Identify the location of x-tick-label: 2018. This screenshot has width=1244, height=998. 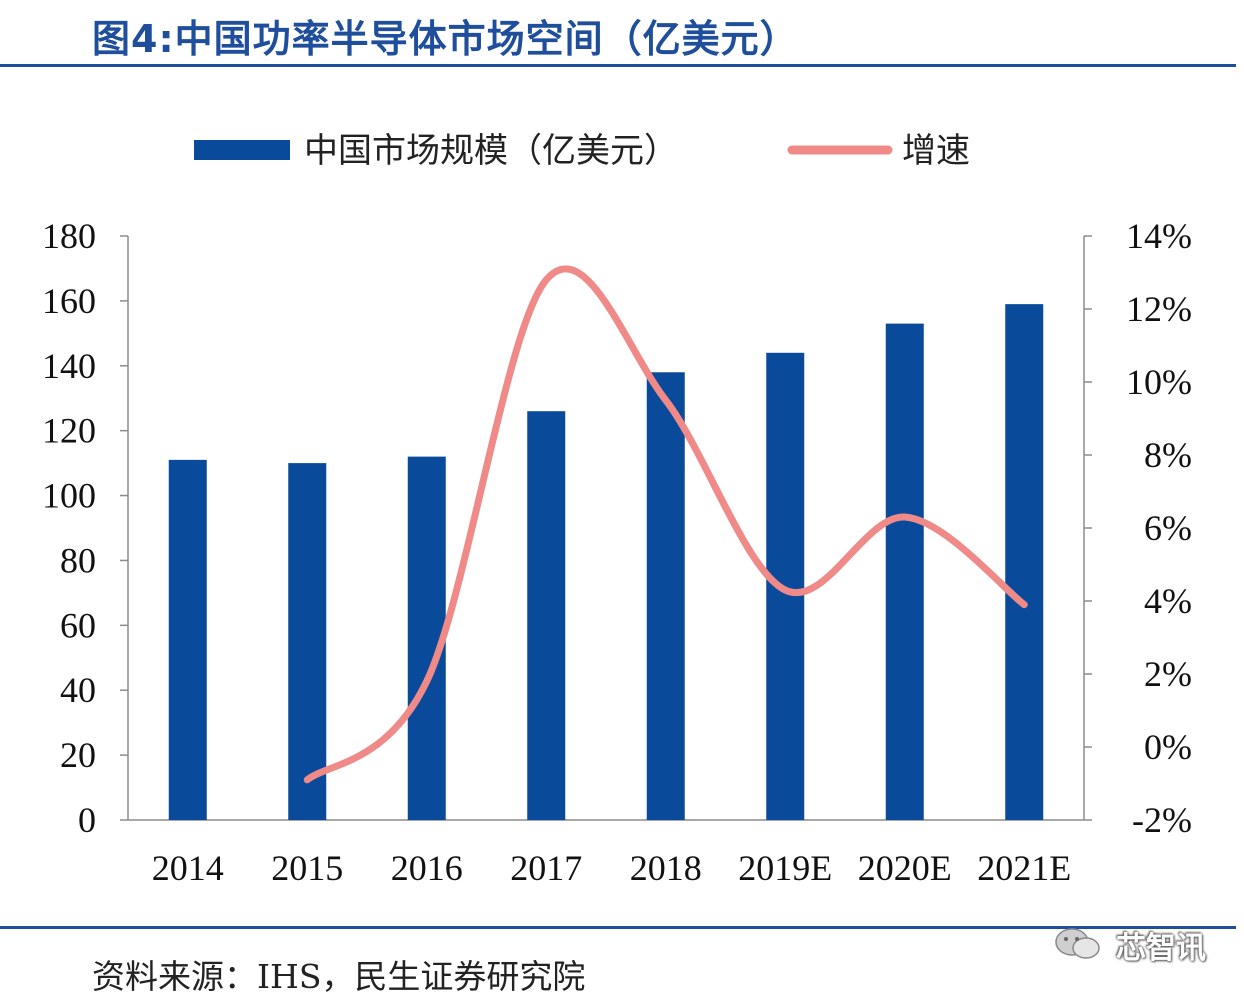
(666, 868).